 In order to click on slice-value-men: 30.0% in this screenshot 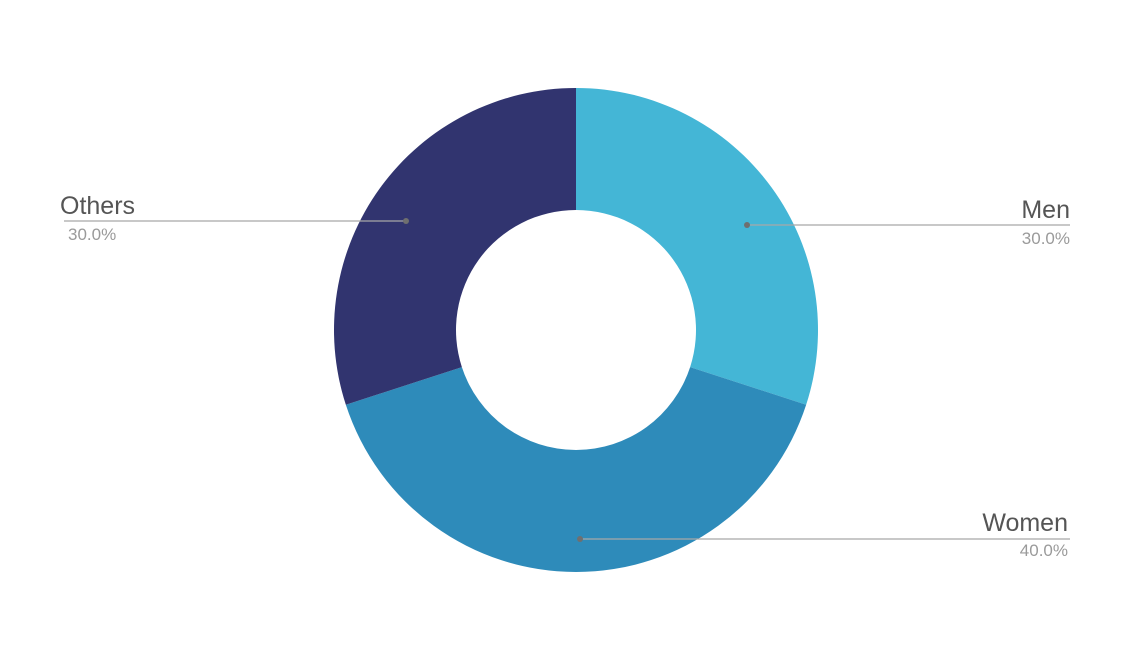, I will do `click(1046, 238)`.